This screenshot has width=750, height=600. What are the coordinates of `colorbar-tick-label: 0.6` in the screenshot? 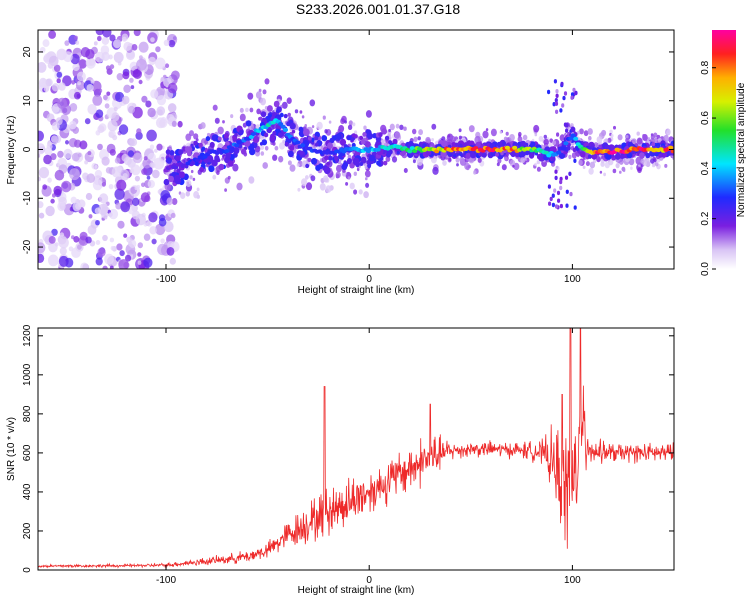 It's located at (705, 118).